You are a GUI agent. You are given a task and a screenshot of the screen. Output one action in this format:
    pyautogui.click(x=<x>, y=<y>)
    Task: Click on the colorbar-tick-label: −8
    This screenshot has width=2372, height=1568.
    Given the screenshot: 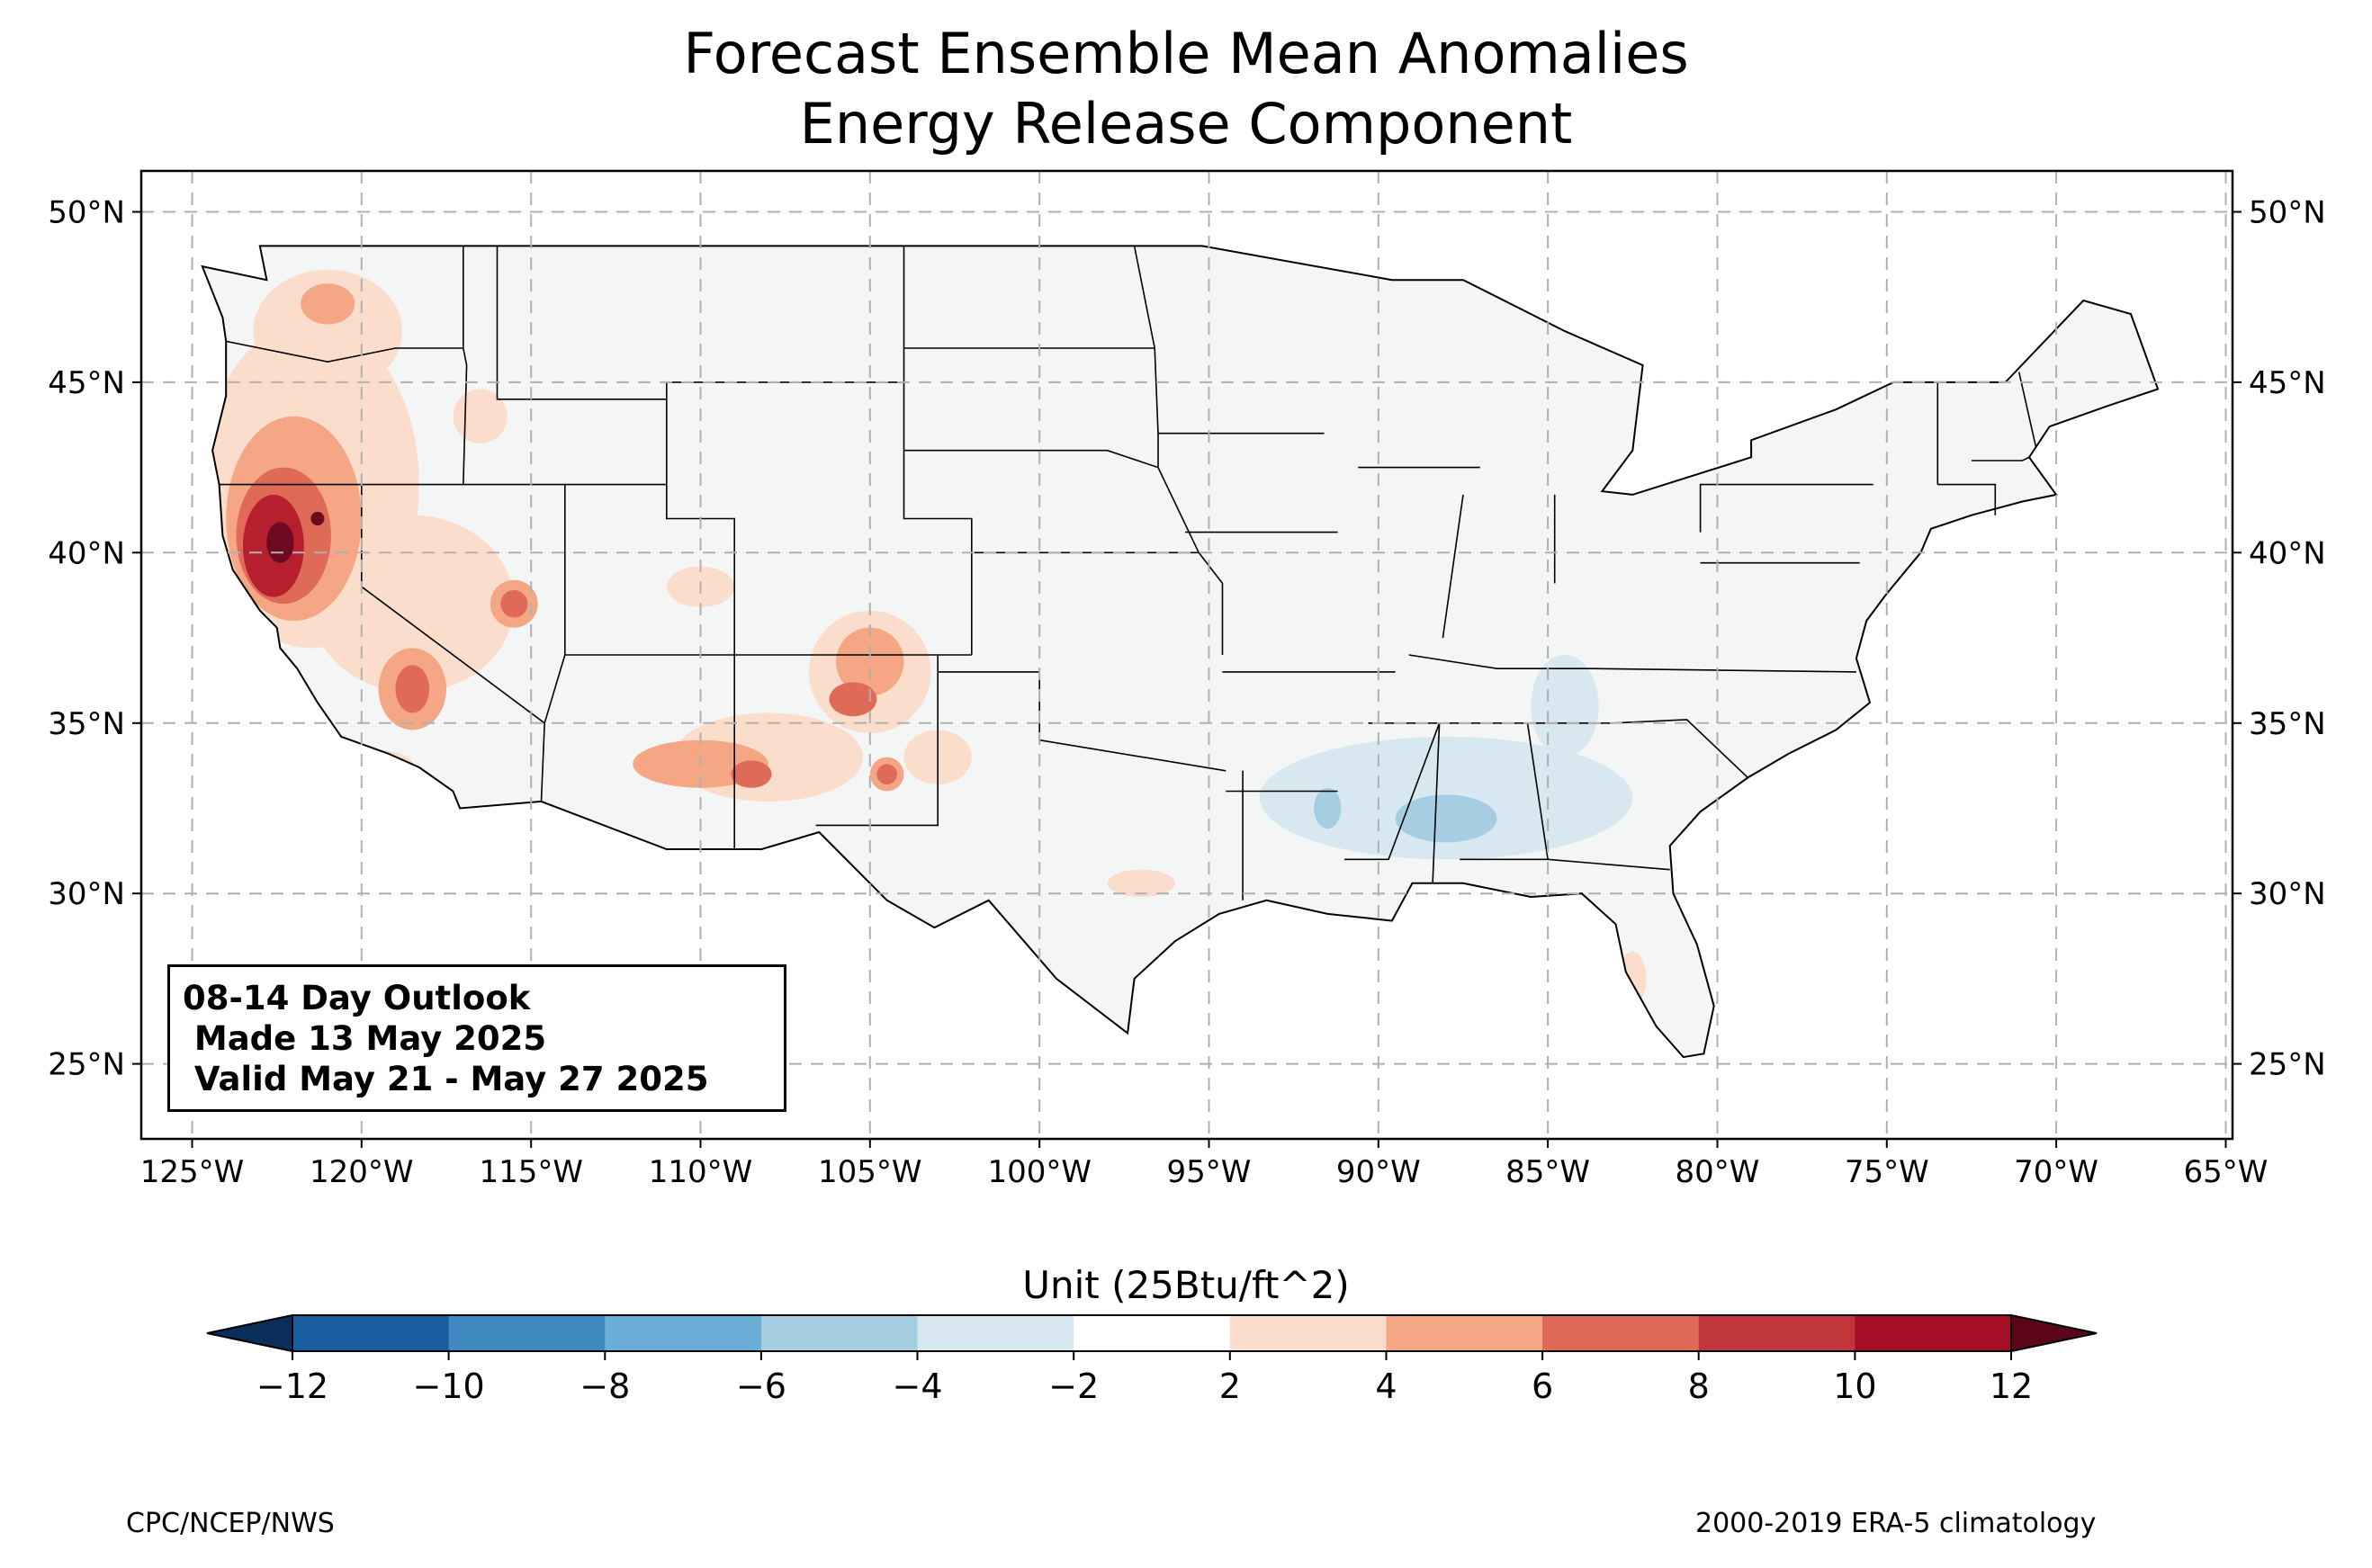 What is the action you would take?
    pyautogui.click(x=605, y=1386)
    